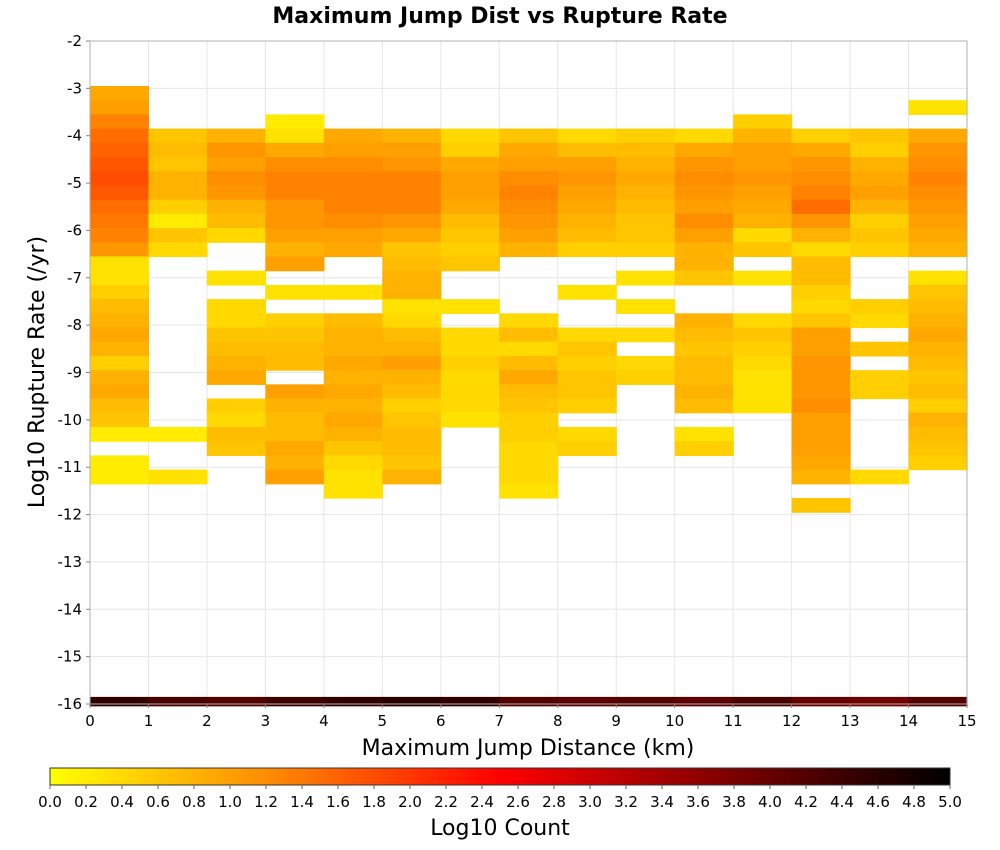 The image size is (1000, 850). What do you see at coordinates (662, 802) in the screenshot?
I see `colorbar-tick-label: 3.4` at bounding box center [662, 802].